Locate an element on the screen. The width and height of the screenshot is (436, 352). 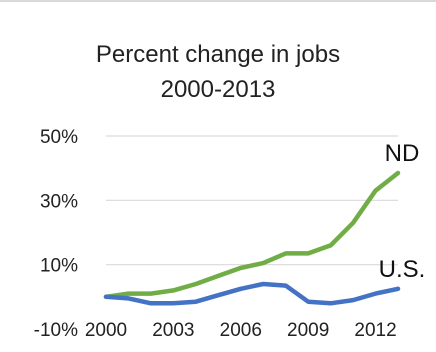
x-tick-label: 2006 is located at coordinates (241, 330).